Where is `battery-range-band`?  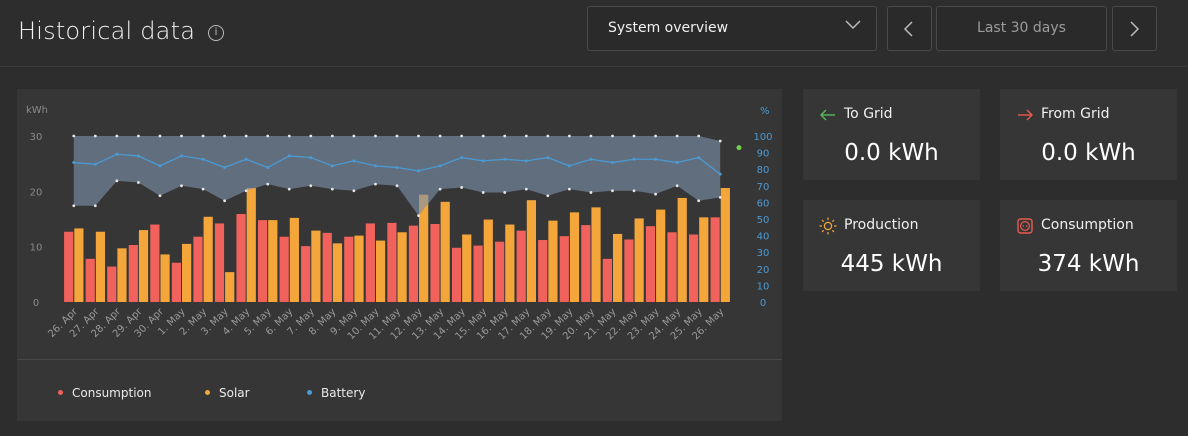
battery-range-band is located at coordinates (397, 176).